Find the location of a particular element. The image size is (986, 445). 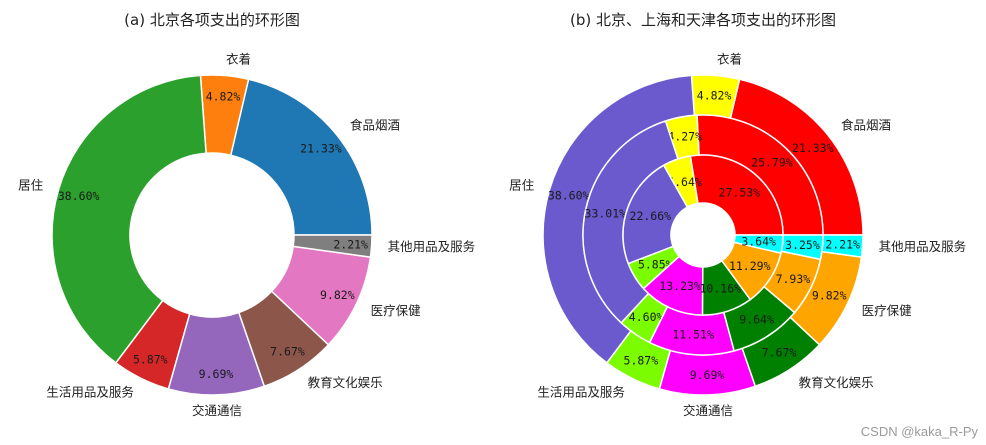

pct-label-3-3: 22.66% is located at coordinates (651, 216).